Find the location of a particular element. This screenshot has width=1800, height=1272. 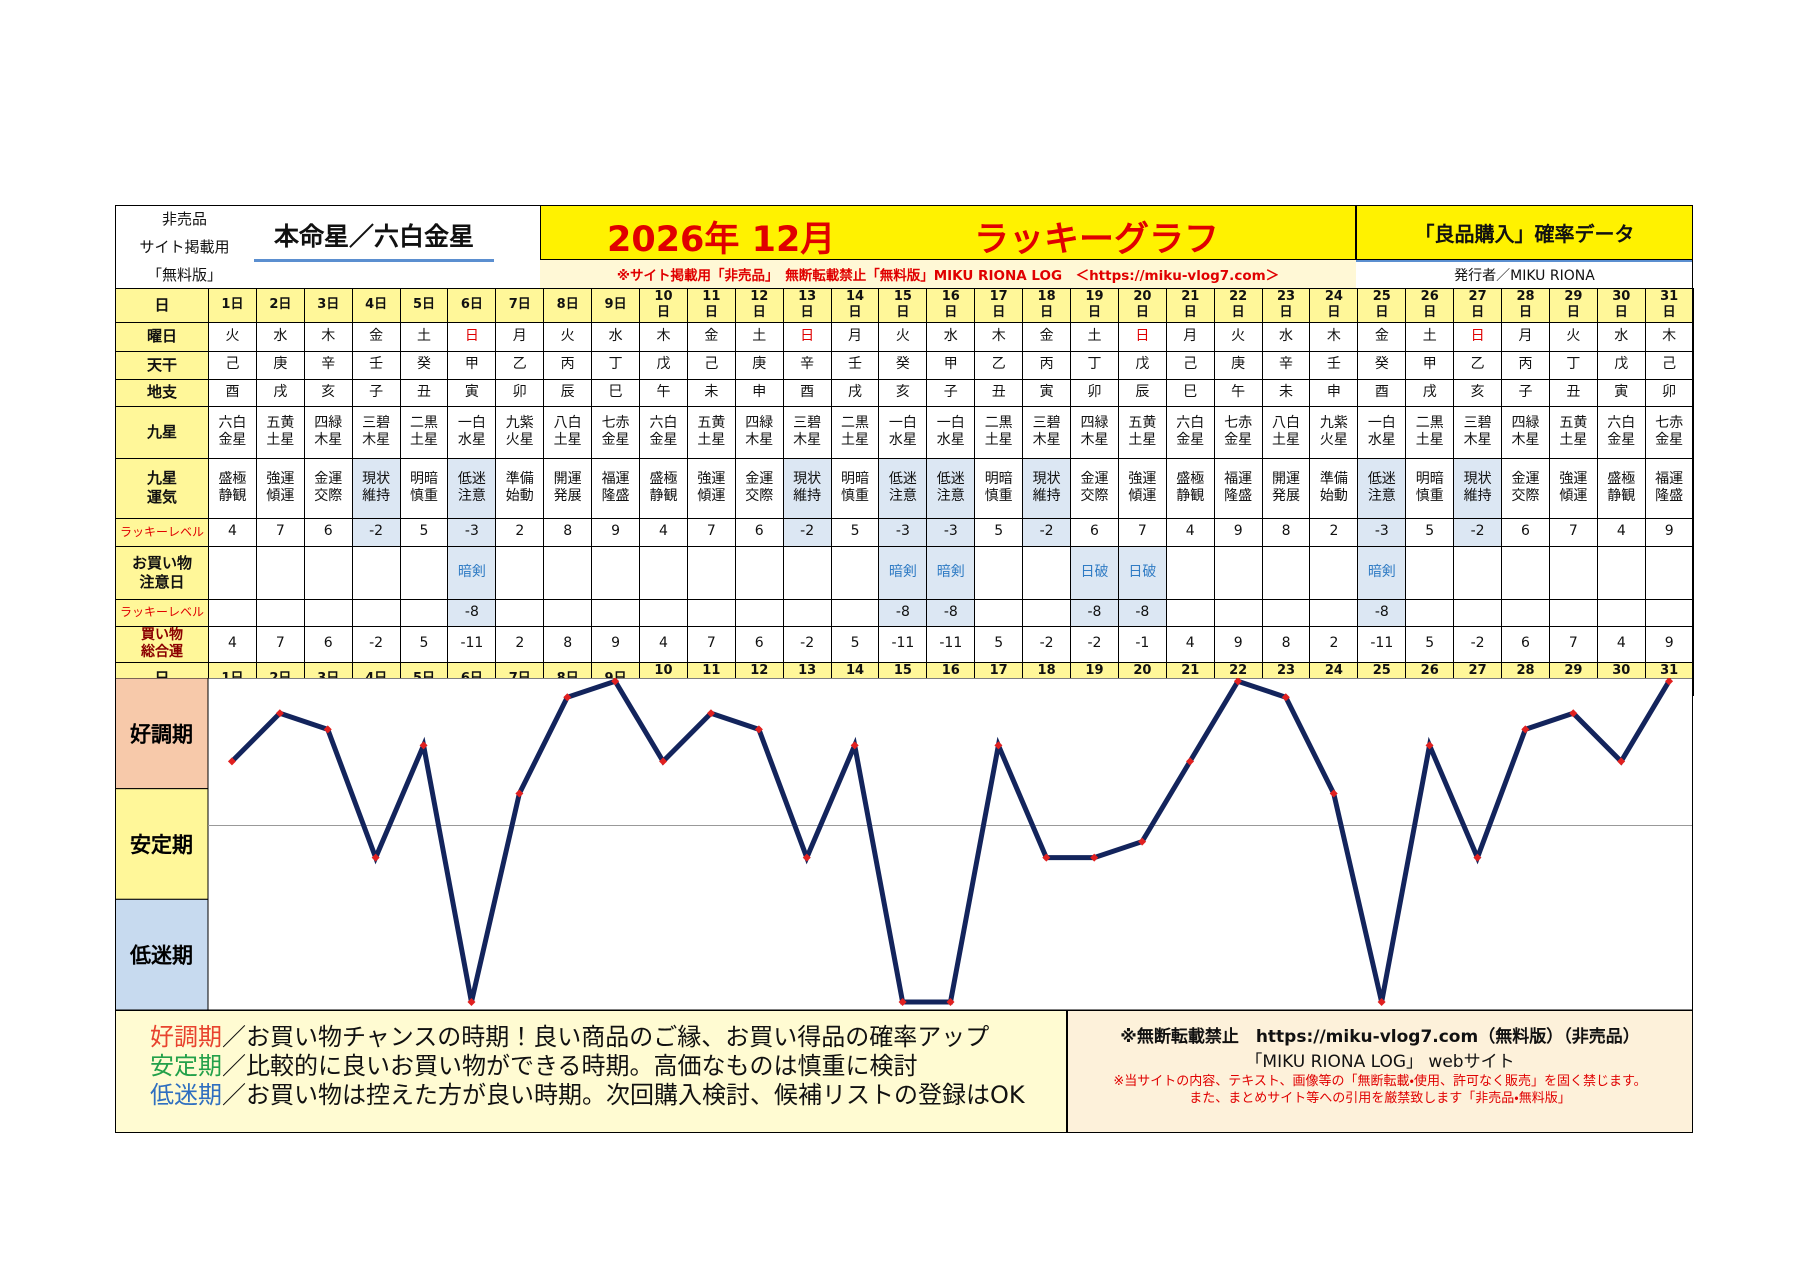

stars: 八白土星 is located at coordinates (567, 431).